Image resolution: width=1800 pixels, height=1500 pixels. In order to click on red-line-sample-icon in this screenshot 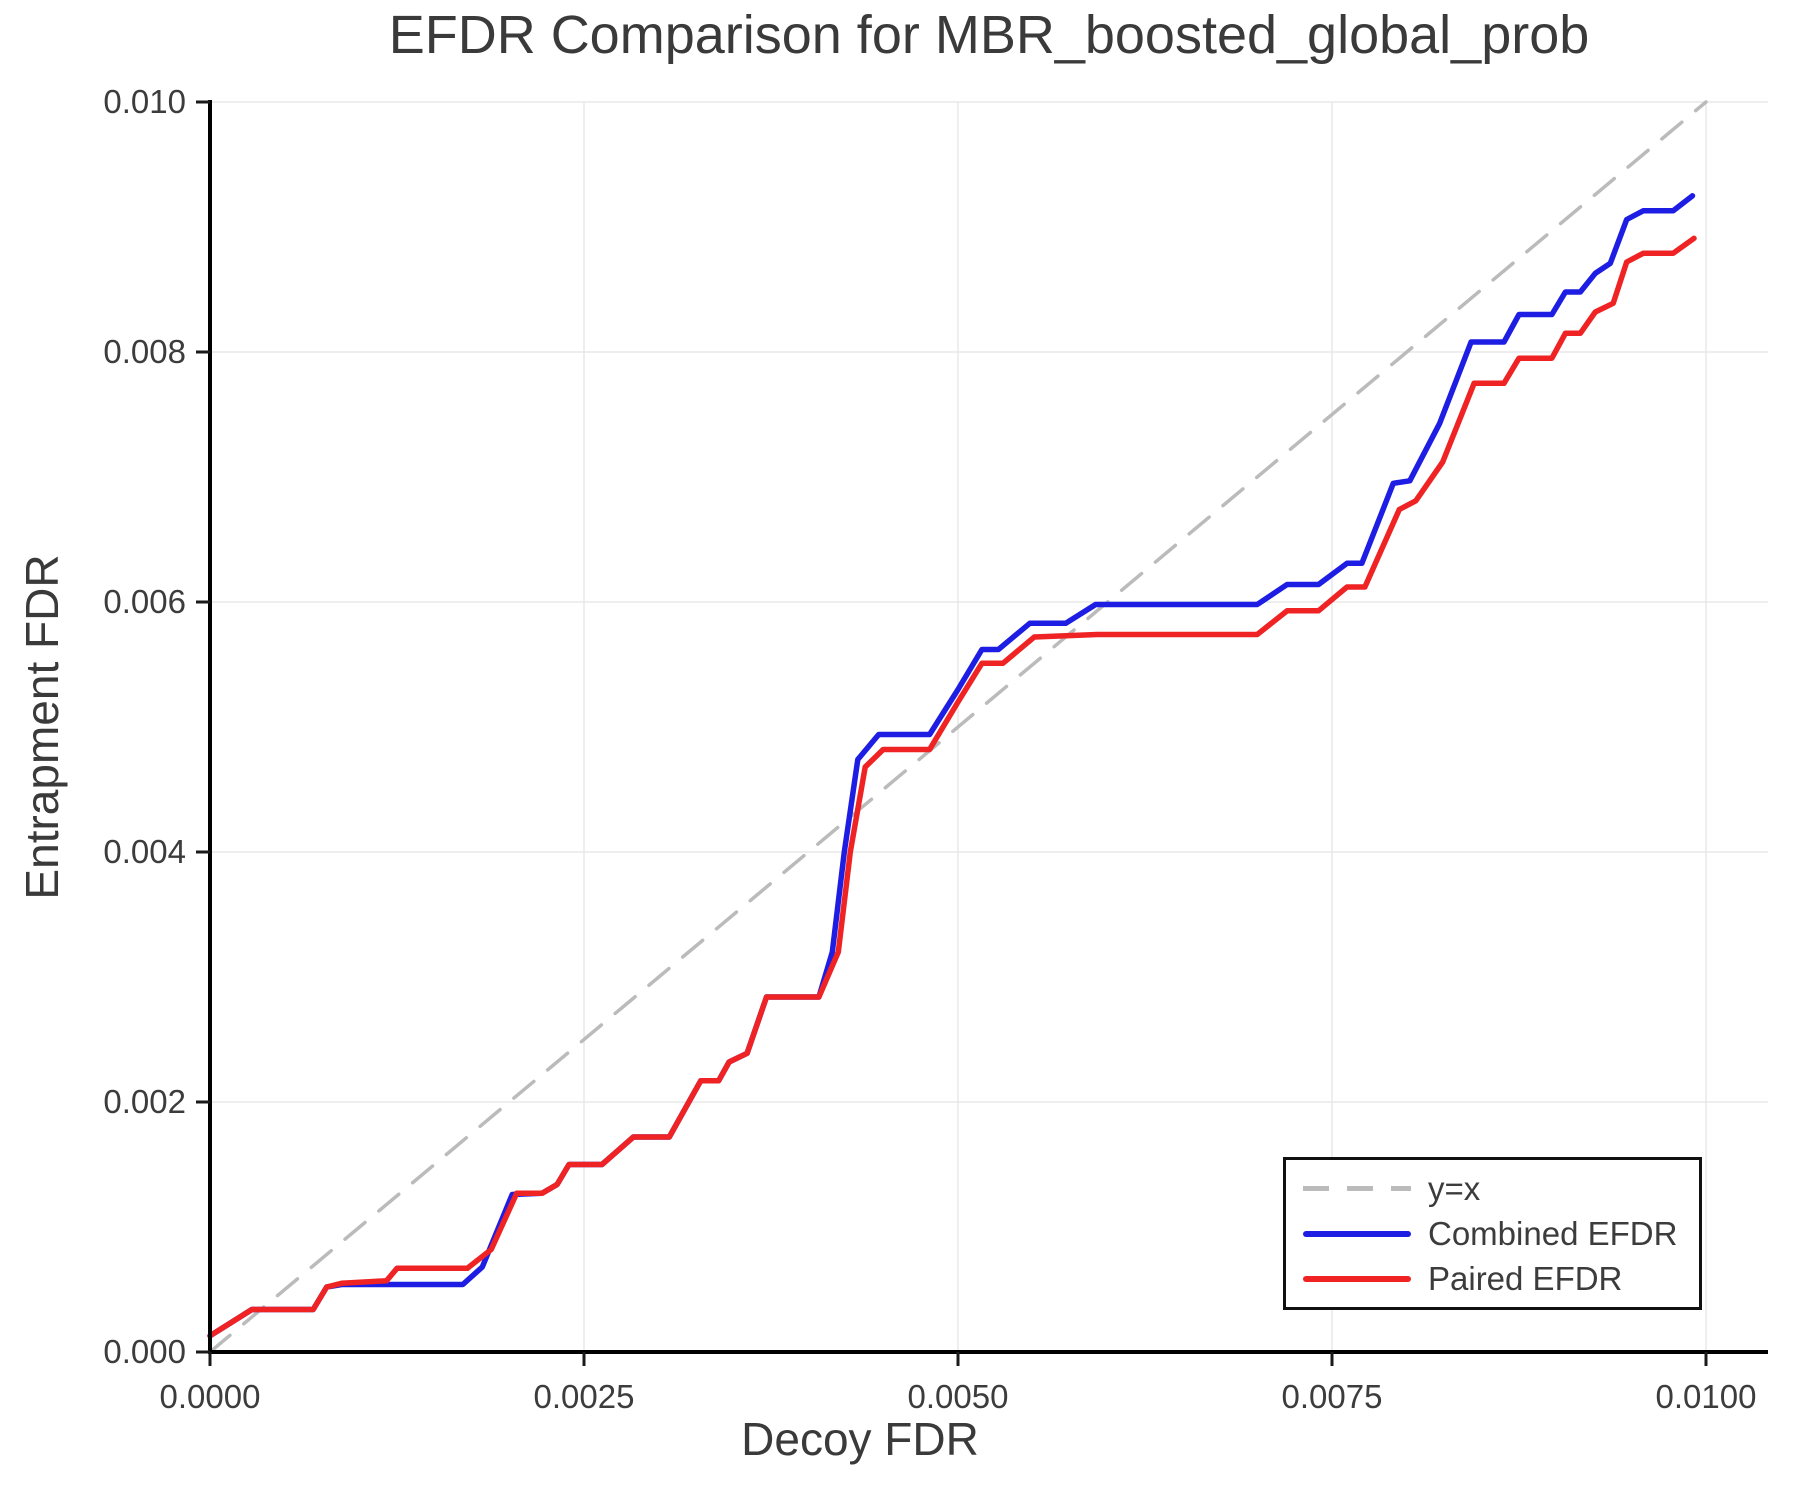, I will do `click(1357, 1278)`.